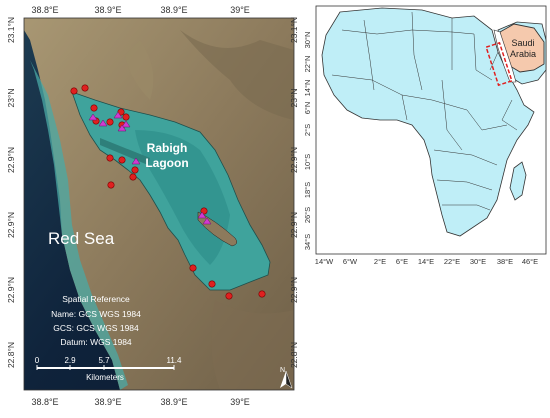 The height and width of the screenshot is (418, 550). What do you see at coordinates (140, 10) in the screenshot?
I see `top-longitude-labels: 38.8°E 38.9°E 38.9°E 39°E` at bounding box center [140, 10].